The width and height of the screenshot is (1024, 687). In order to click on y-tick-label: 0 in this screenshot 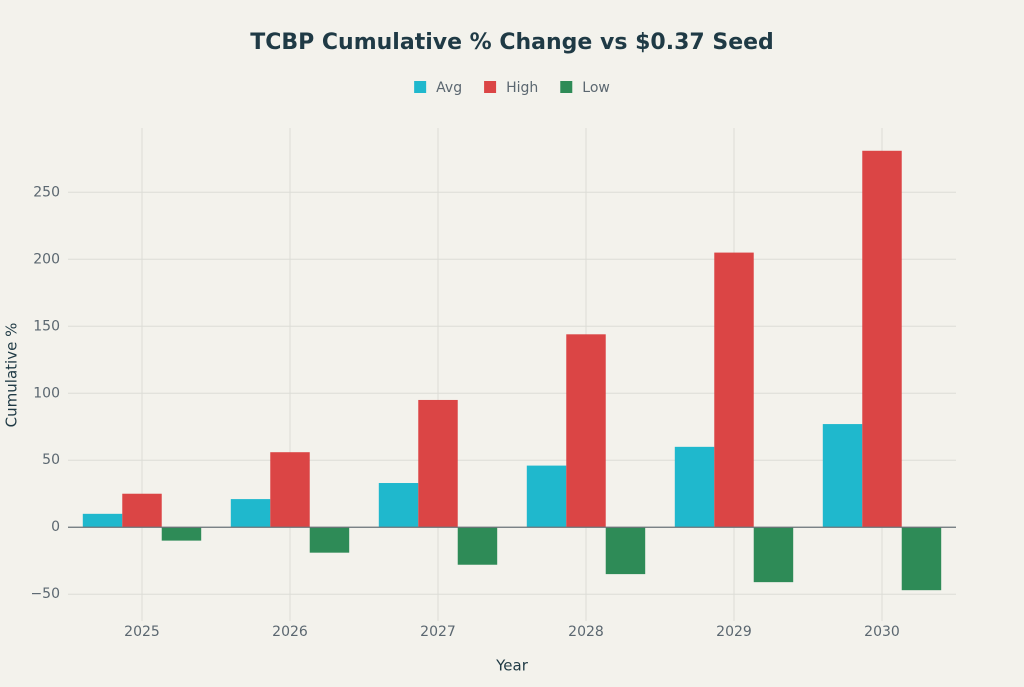, I will do `click(55, 527)`.